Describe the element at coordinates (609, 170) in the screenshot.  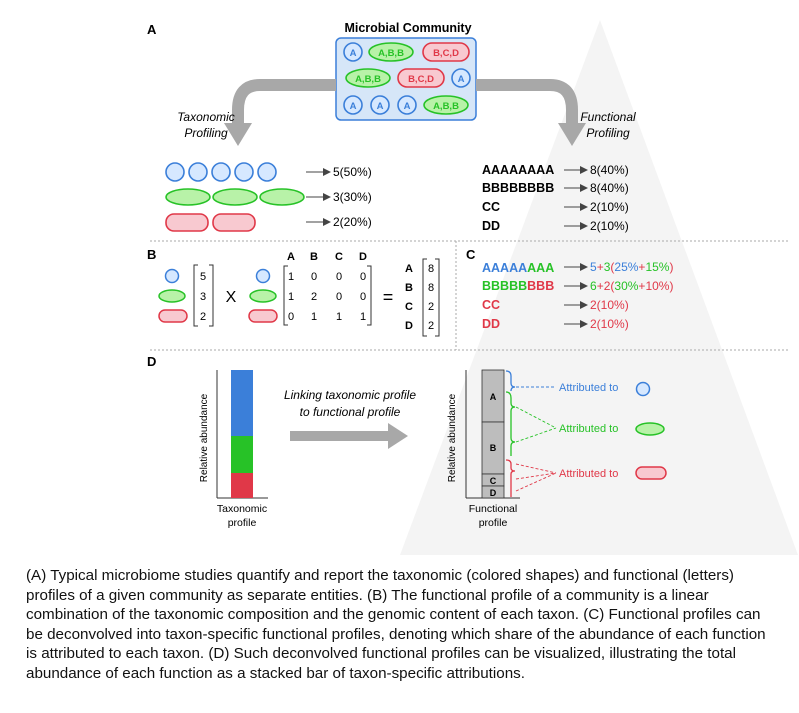
I see `func-count-a: 8(40%)` at that location.